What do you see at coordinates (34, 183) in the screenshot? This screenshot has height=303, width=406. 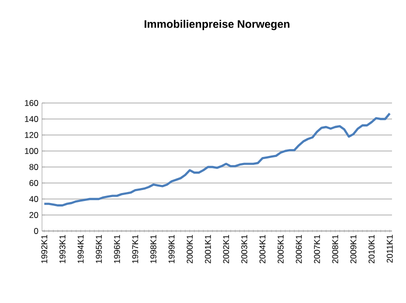 I see `y-tick-label: 60` at bounding box center [34, 183].